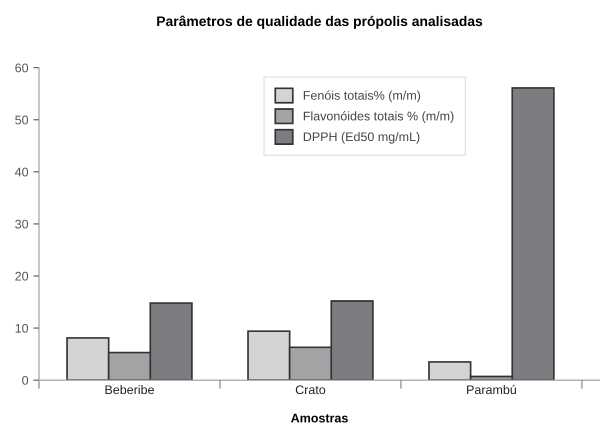 The image size is (600, 431). What do you see at coordinates (21, 172) in the screenshot?
I see `y-tick-label: 40` at bounding box center [21, 172].